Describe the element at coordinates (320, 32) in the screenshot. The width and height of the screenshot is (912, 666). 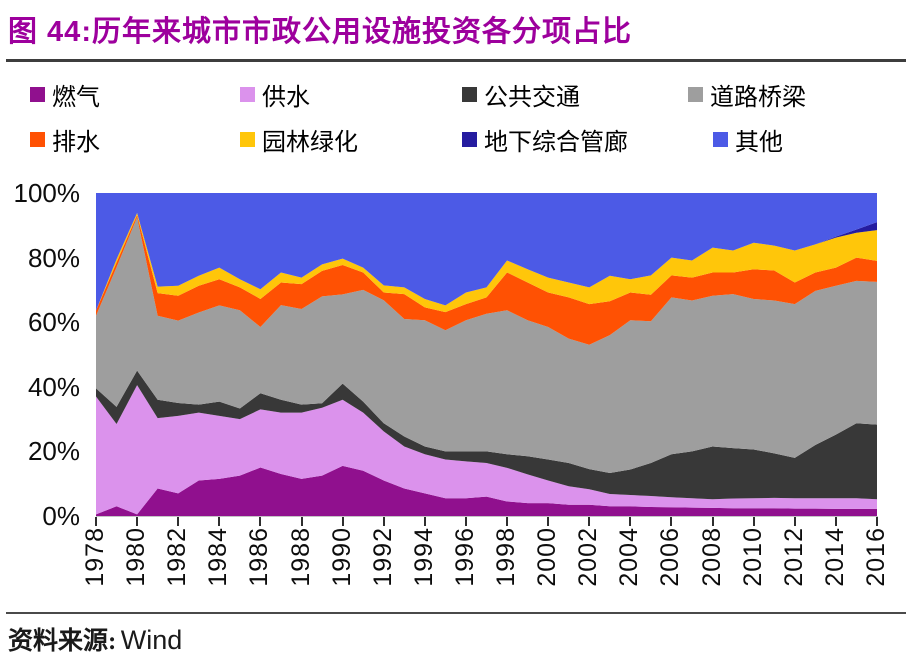
I see `figure-title: 图 44:历年来城市市政公用设施投资各分项占比` at that location.